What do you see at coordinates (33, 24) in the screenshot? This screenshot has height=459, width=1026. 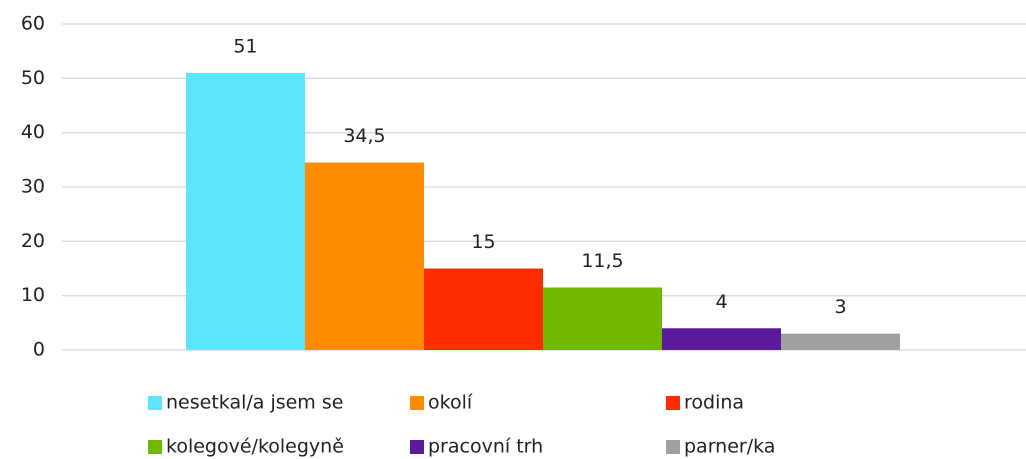 I see `y-tick-label: 60` at bounding box center [33, 24].